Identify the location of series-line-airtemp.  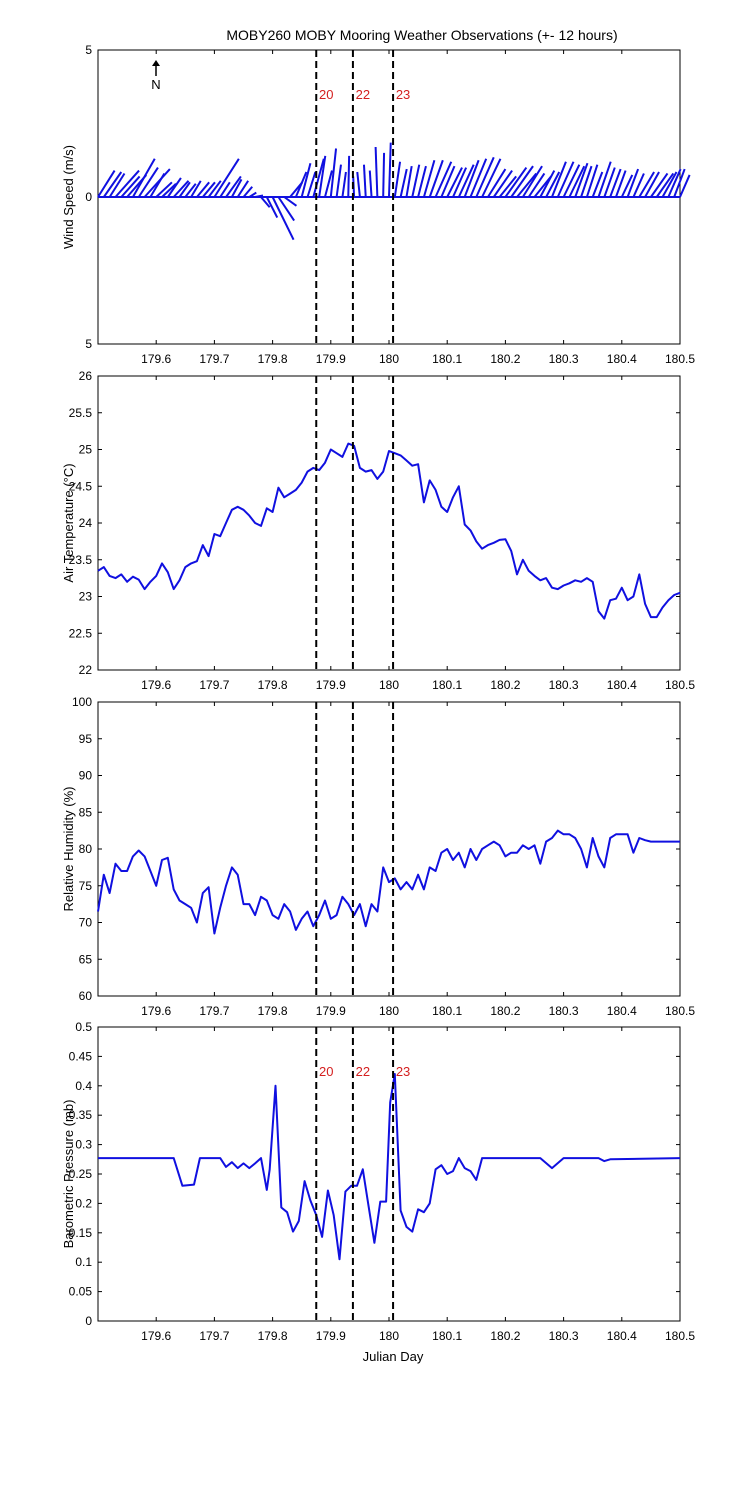
(389, 531).